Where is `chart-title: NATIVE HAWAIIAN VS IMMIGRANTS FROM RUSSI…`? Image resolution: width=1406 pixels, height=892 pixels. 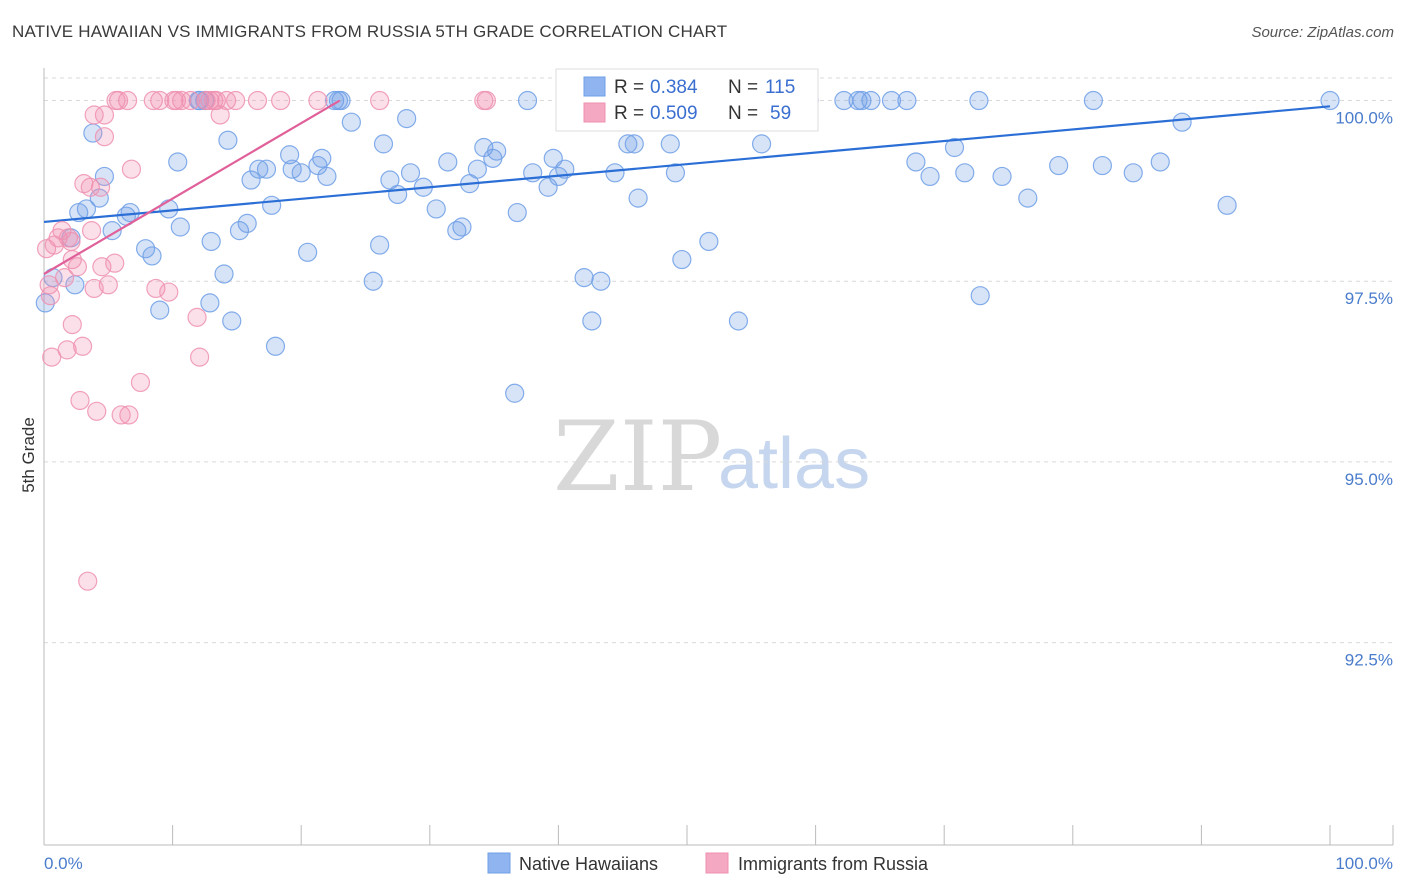
chart-title: NATIVE HAWAIIAN VS IMMIGRANTS FROM RUSSI… is located at coordinates (370, 31).